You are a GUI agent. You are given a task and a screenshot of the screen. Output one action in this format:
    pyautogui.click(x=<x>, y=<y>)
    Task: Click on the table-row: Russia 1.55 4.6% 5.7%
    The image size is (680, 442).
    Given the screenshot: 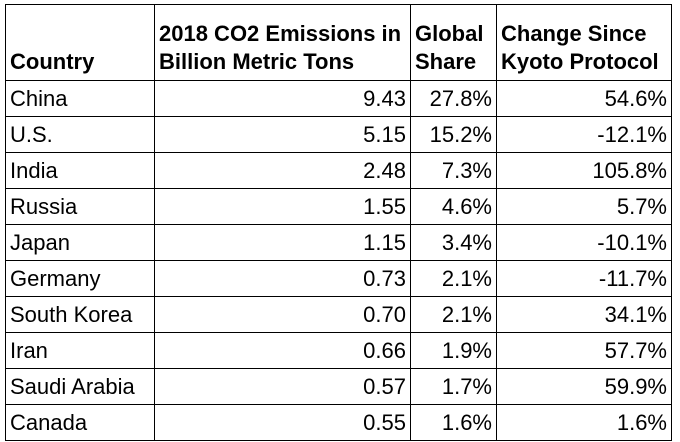 What is the action you would take?
    pyautogui.click(x=338, y=206)
    